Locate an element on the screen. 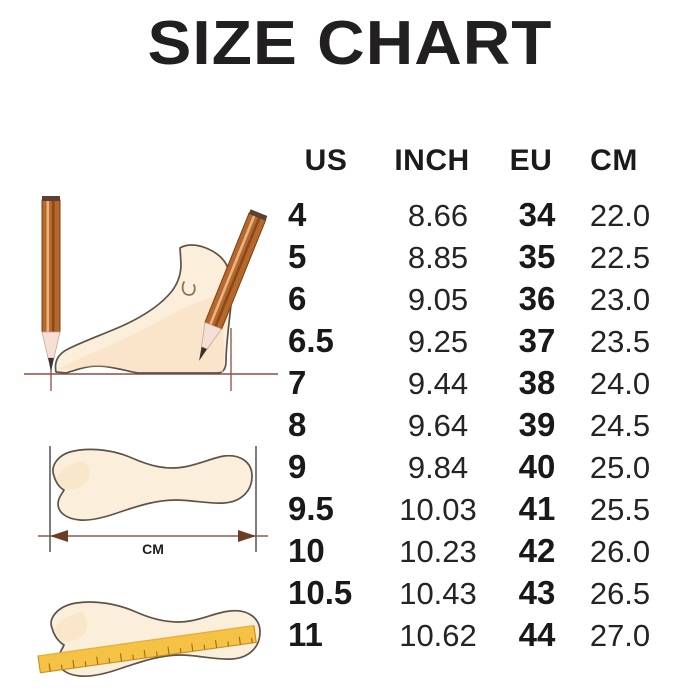 Image resolution: width=700 pixels, height=700 pixels. footprint-dimension-illustration: CM is located at coordinates (151, 493).